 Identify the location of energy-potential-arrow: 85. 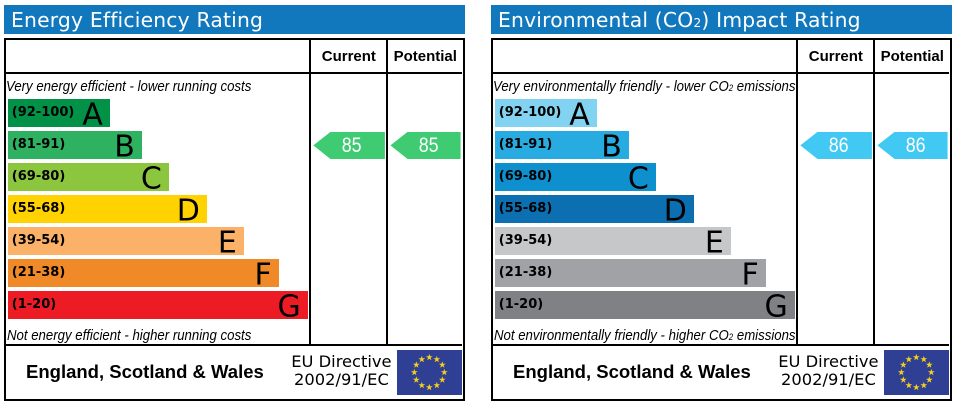
(425, 145).